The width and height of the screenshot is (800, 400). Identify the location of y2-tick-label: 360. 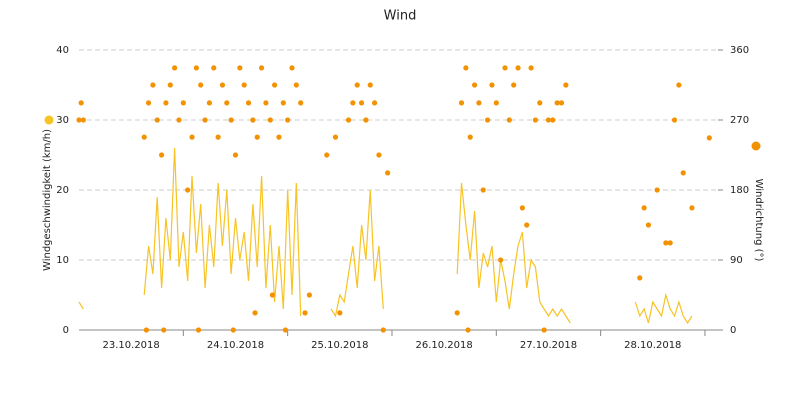
(739, 50).